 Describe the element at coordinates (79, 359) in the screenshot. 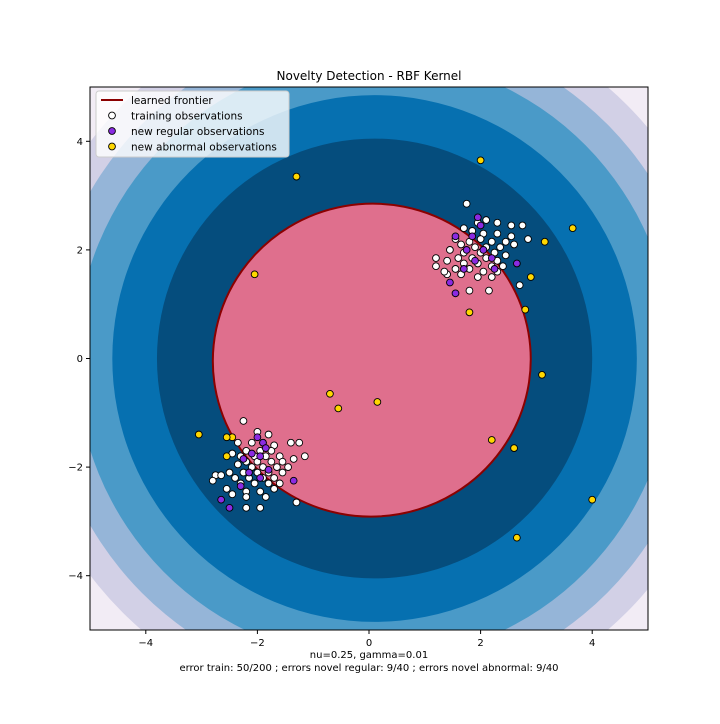

I see `y-axis: −4 −2 0 2 4` at that location.